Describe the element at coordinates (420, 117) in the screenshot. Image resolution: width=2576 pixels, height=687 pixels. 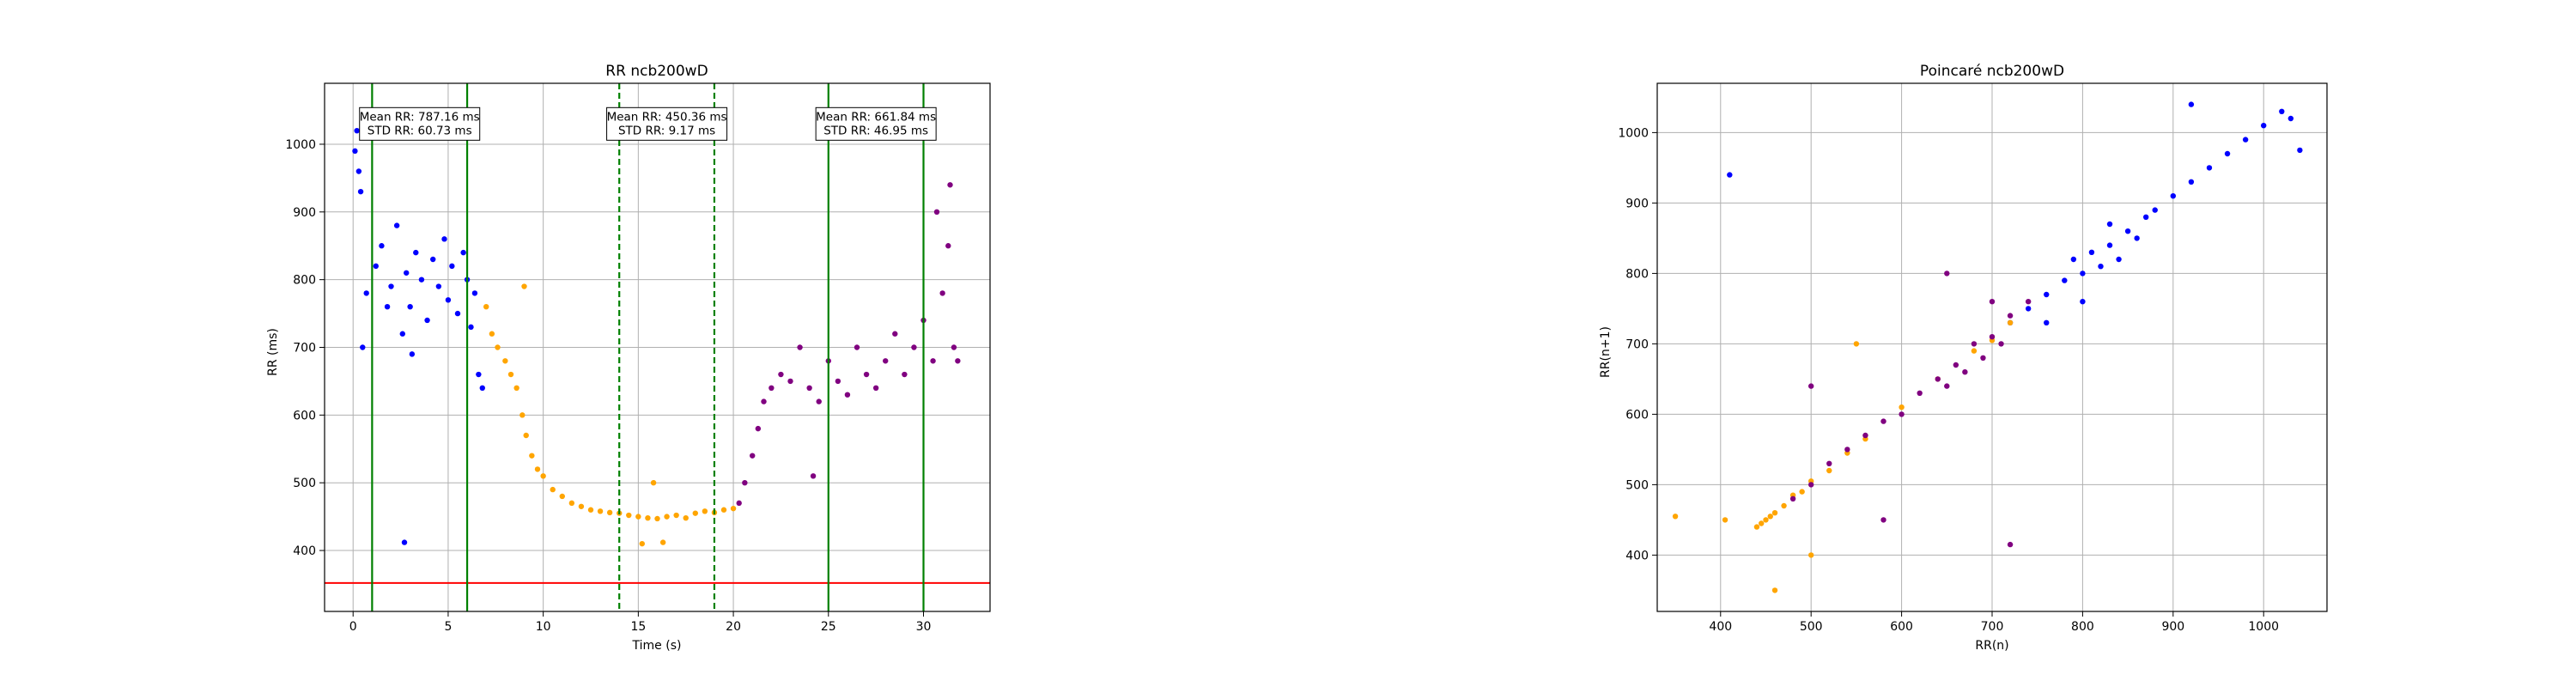
I see `rr-annotation-0-line-0: Mean RR: 787.16 ms` at that location.